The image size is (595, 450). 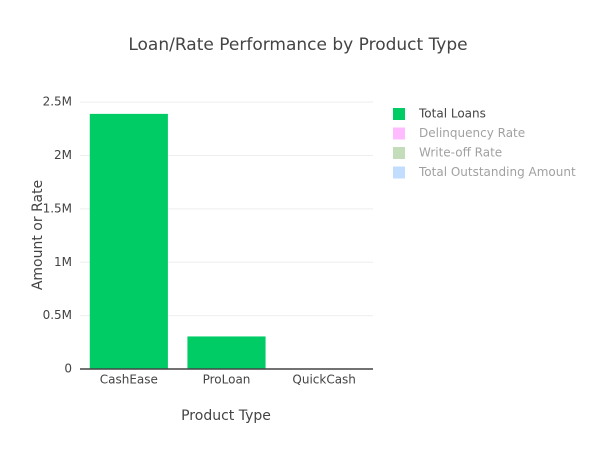 What do you see at coordinates (297, 45) in the screenshot?
I see `chart-title: Loan/Rate Performance by Product Type` at bounding box center [297, 45].